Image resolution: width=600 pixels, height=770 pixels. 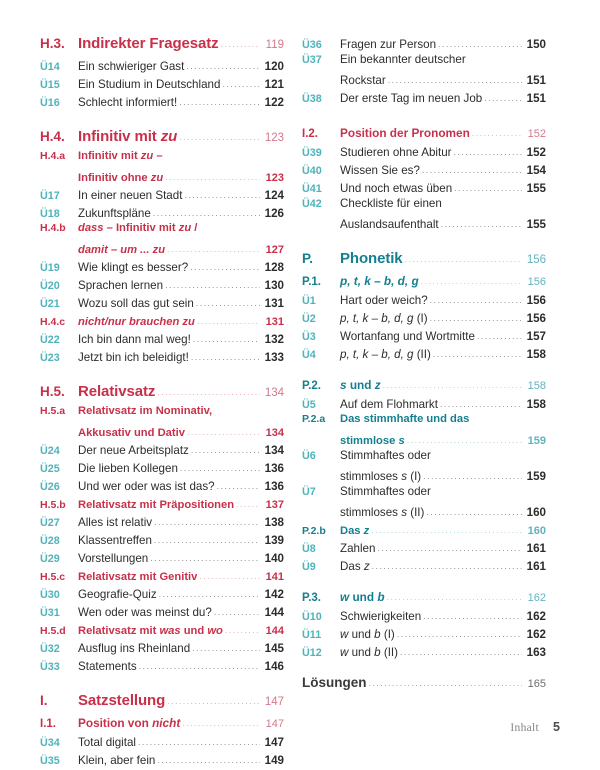 What do you see at coordinates (424, 63) in the screenshot?
I see `toc-exercise-row: Ü37 Ein bekannter deutscher` at bounding box center [424, 63].